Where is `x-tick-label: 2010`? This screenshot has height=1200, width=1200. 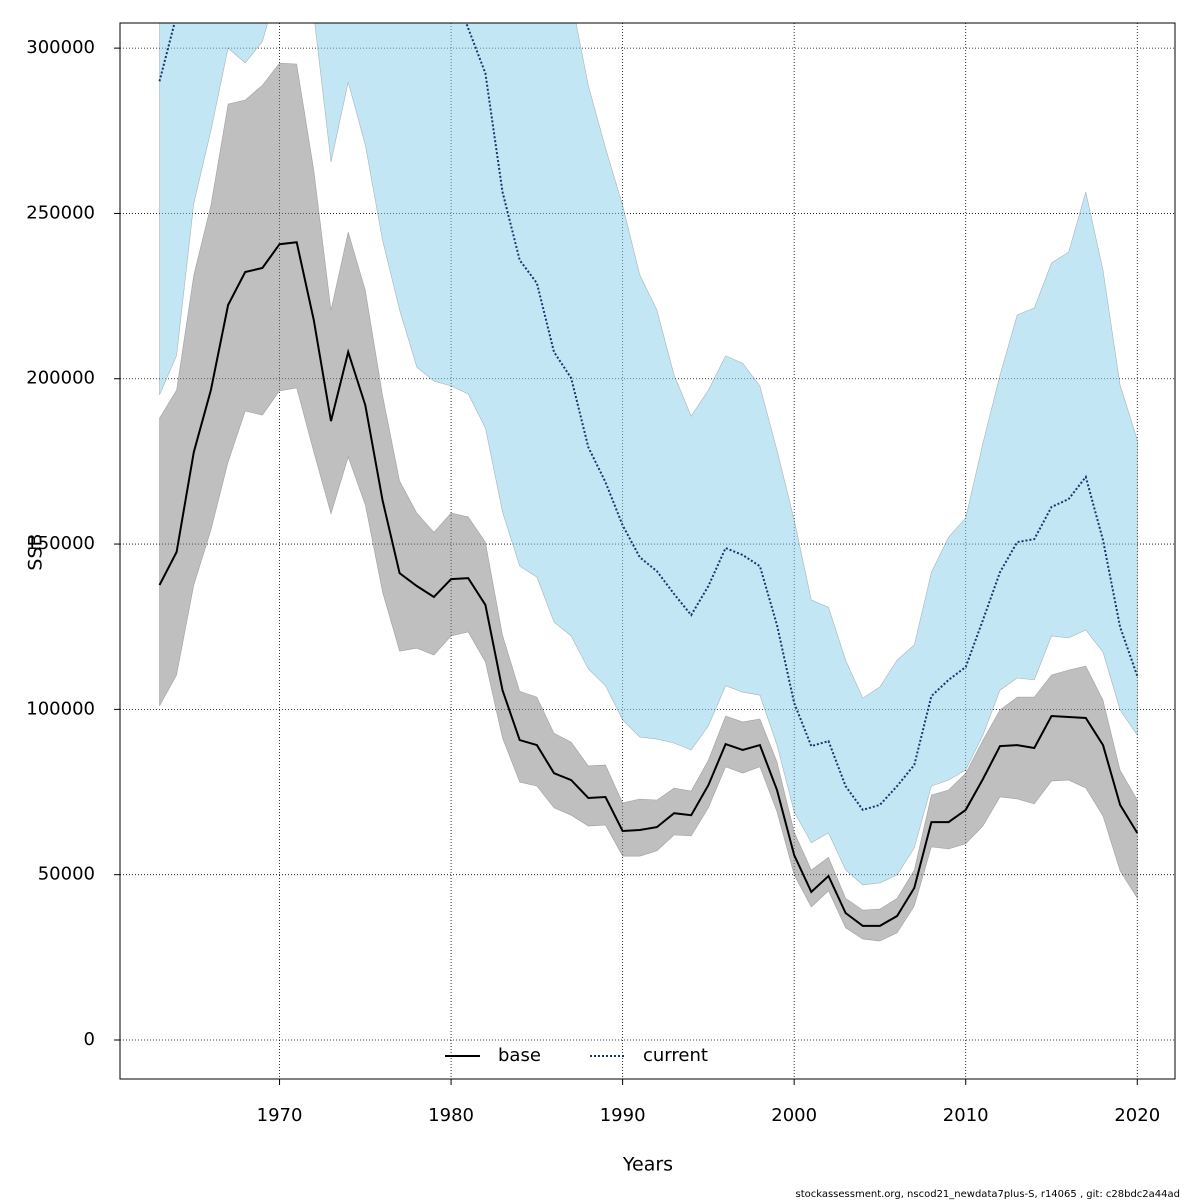
x-tick-label: 2010 is located at coordinates (966, 1115).